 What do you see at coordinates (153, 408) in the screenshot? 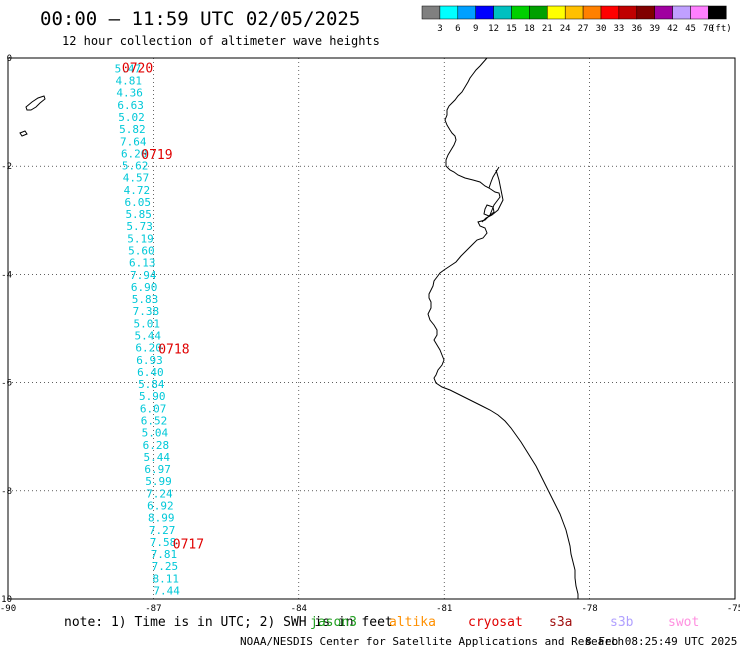
I see `wave-height-value: 6.07` at bounding box center [153, 408].